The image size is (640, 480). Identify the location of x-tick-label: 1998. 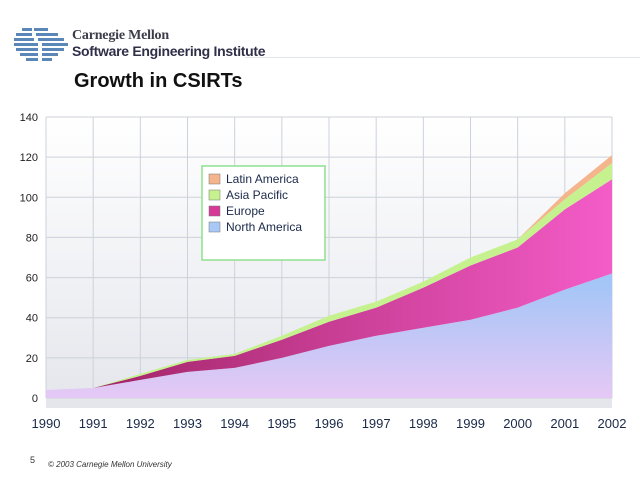
(423, 423).